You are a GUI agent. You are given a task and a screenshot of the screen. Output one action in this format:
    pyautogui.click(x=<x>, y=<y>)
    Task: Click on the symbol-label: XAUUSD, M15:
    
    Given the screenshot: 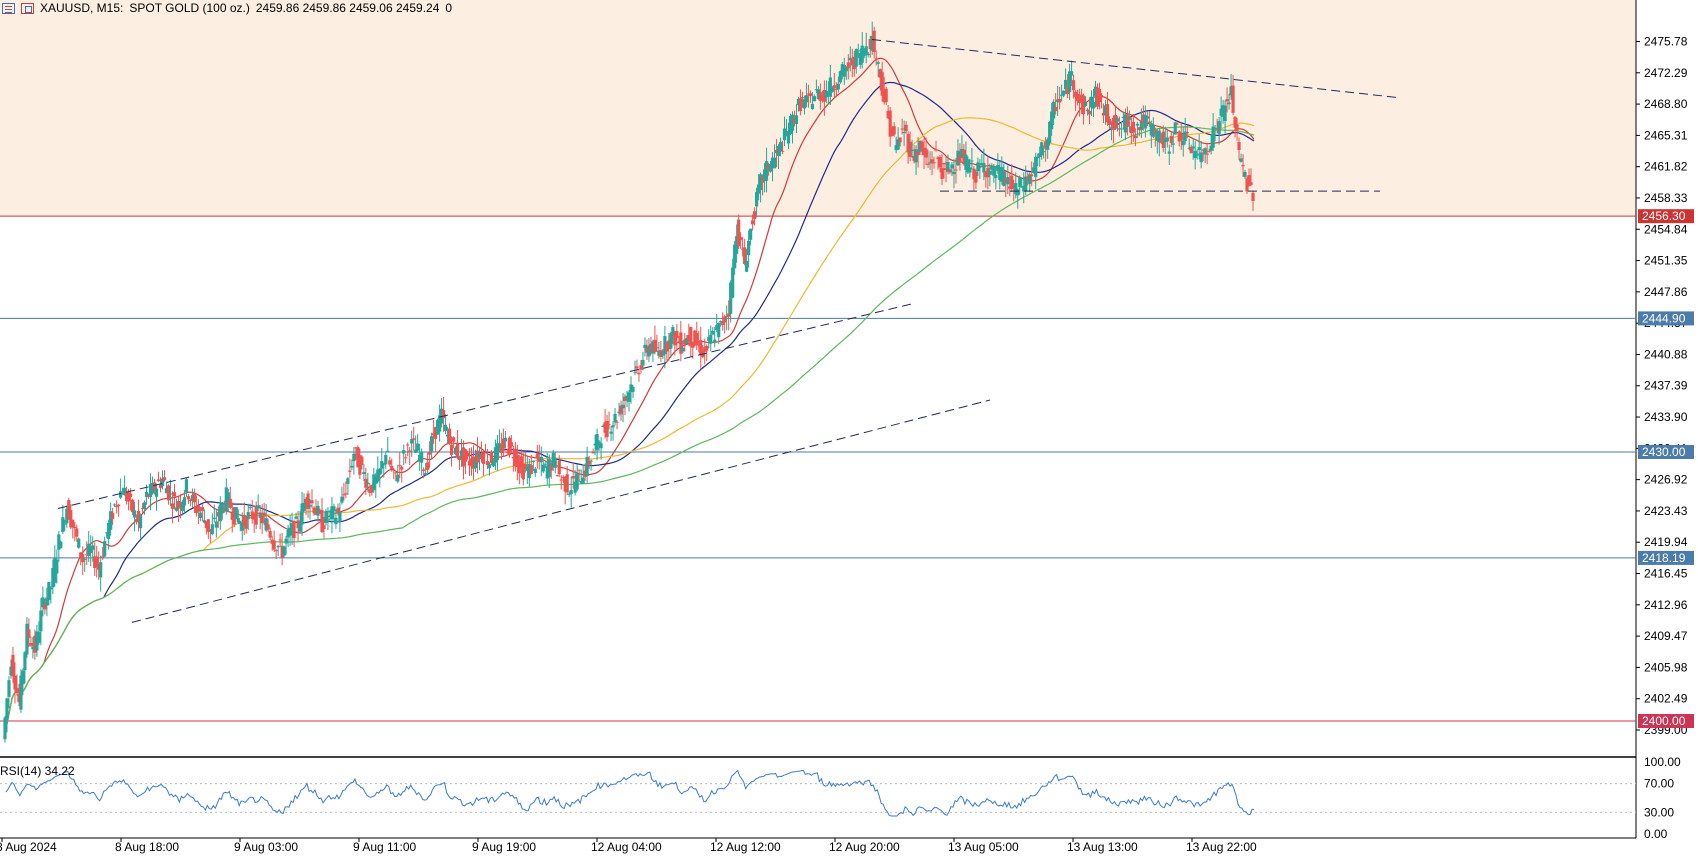 What is the action you would take?
    pyautogui.click(x=82, y=8)
    